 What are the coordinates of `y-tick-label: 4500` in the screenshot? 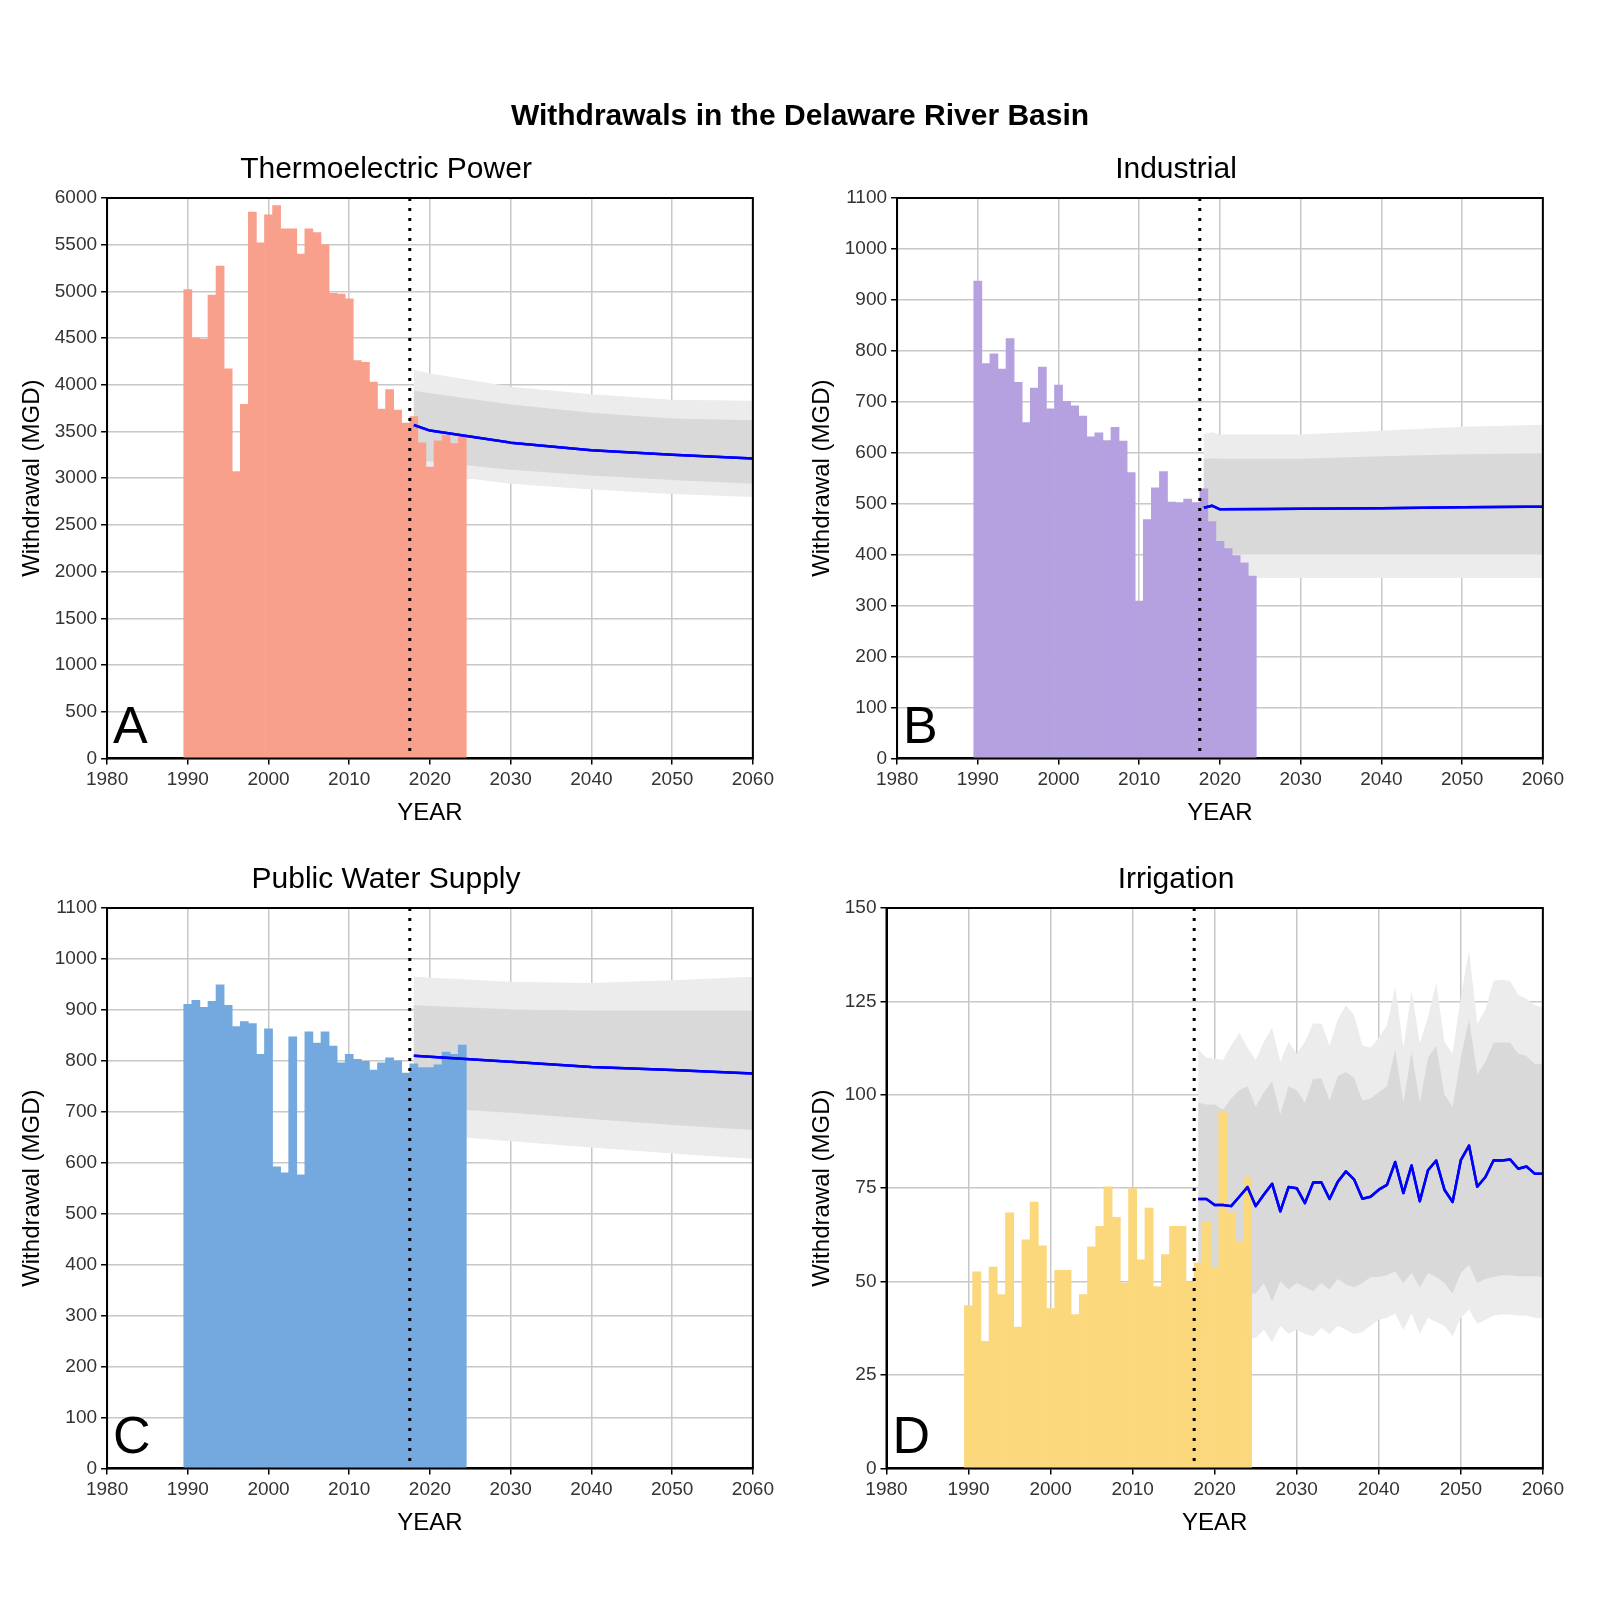 It's located at (76, 337).